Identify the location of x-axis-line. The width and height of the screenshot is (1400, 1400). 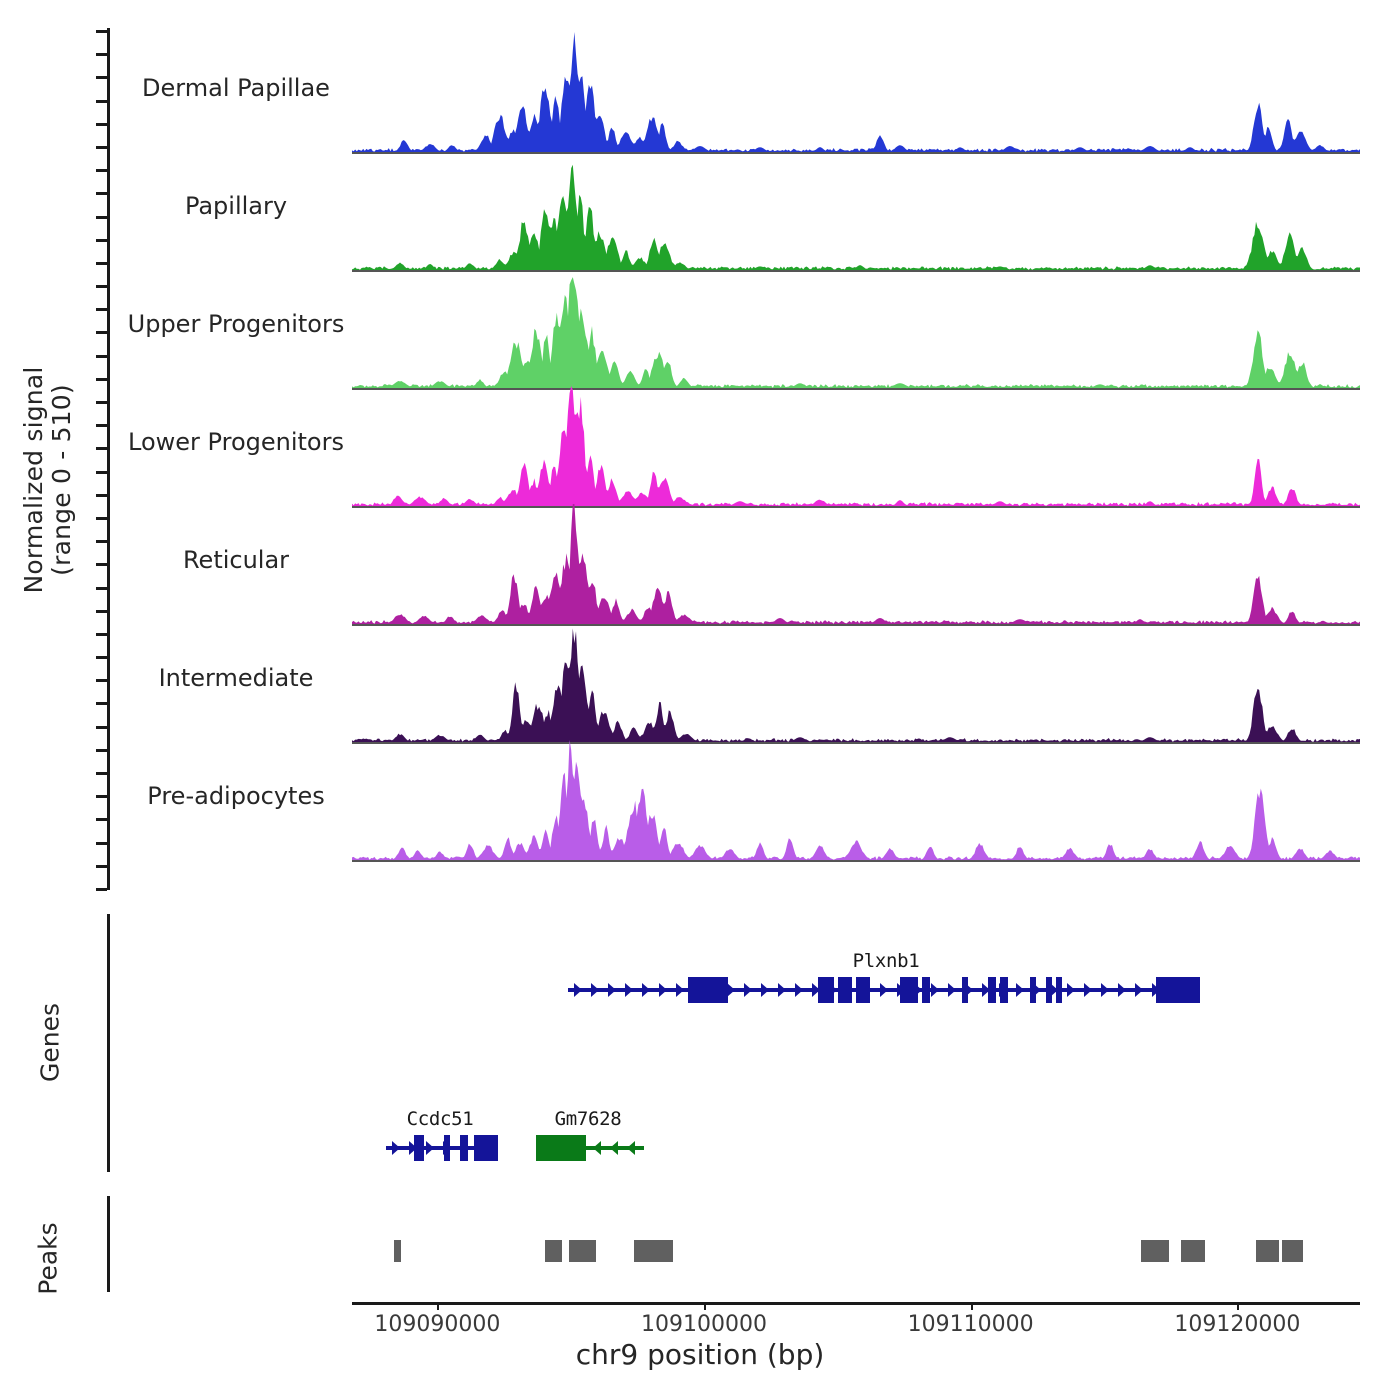
(856, 1303).